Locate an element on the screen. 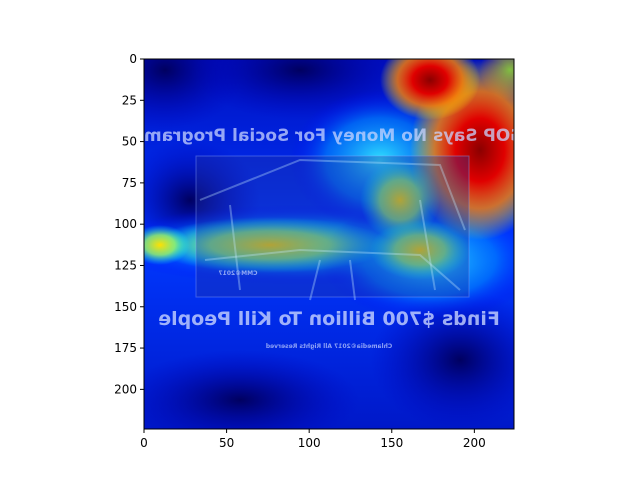  y-tick-label: 200 is located at coordinates (125, 389).